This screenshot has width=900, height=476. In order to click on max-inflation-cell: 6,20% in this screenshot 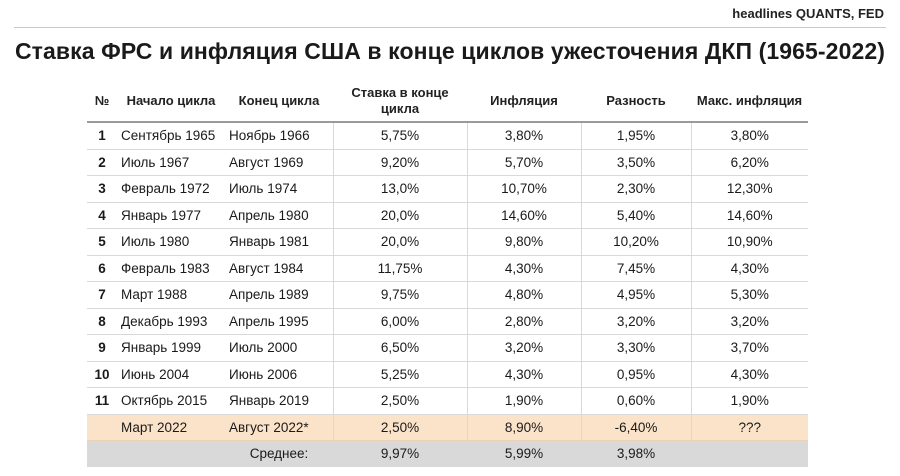, I will do `click(749, 162)`.